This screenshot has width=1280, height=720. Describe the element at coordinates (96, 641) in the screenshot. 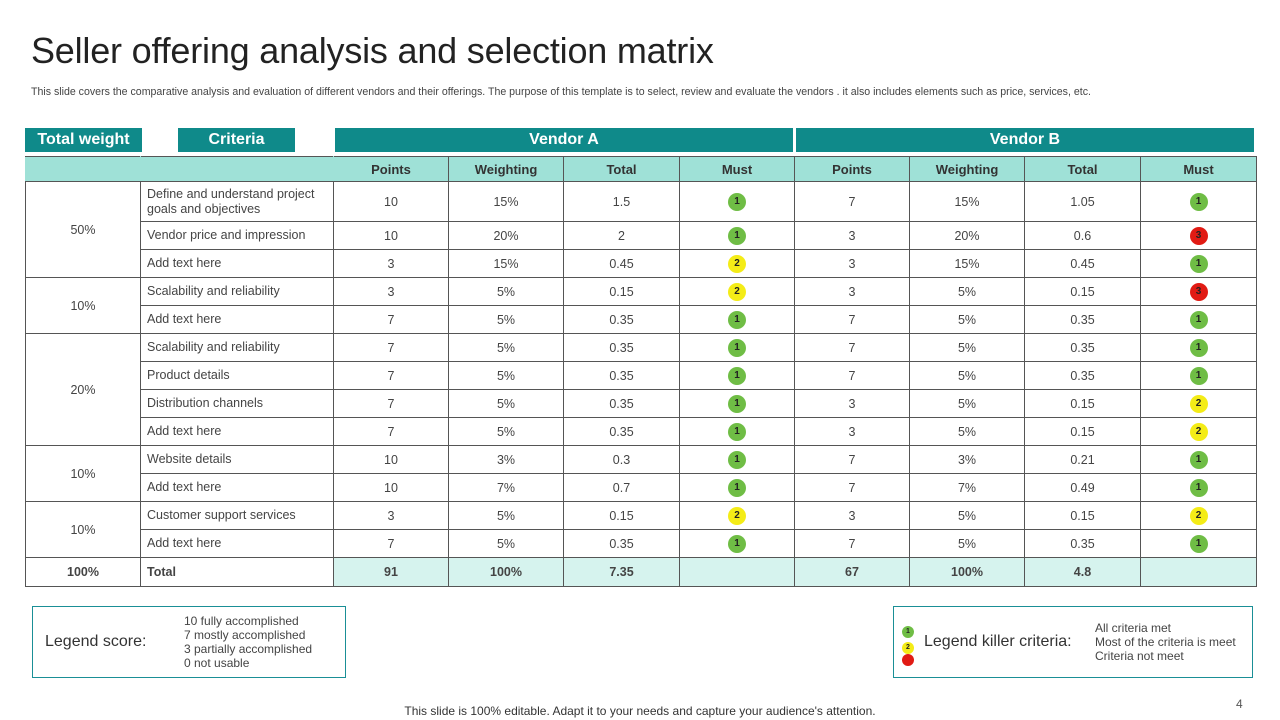

I see `legend-score-label: Legend score:` at that location.